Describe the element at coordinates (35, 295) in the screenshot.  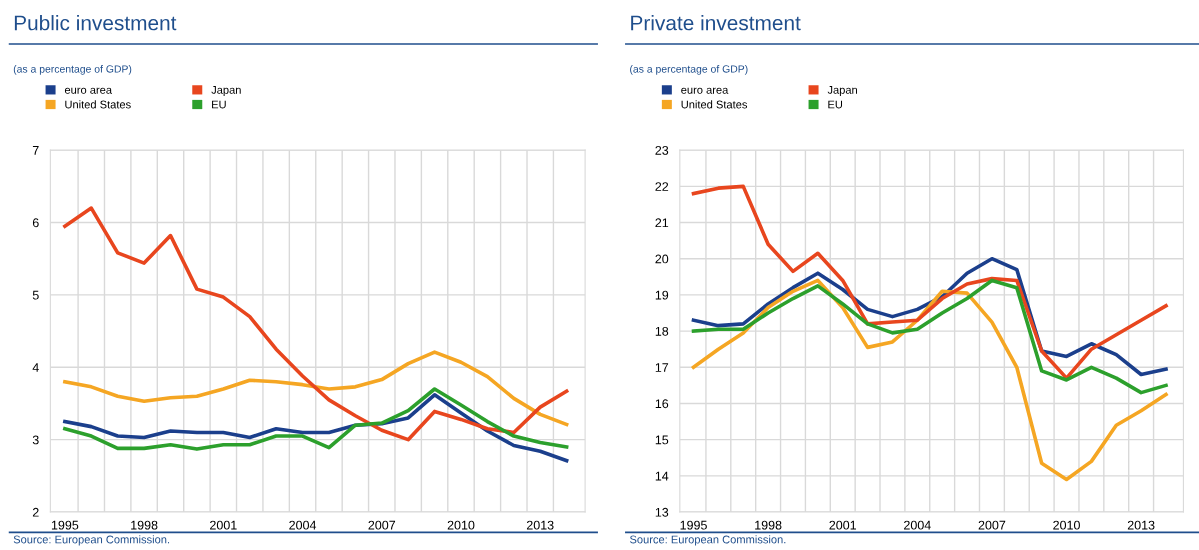
I see `y-tick-label: 5` at that location.